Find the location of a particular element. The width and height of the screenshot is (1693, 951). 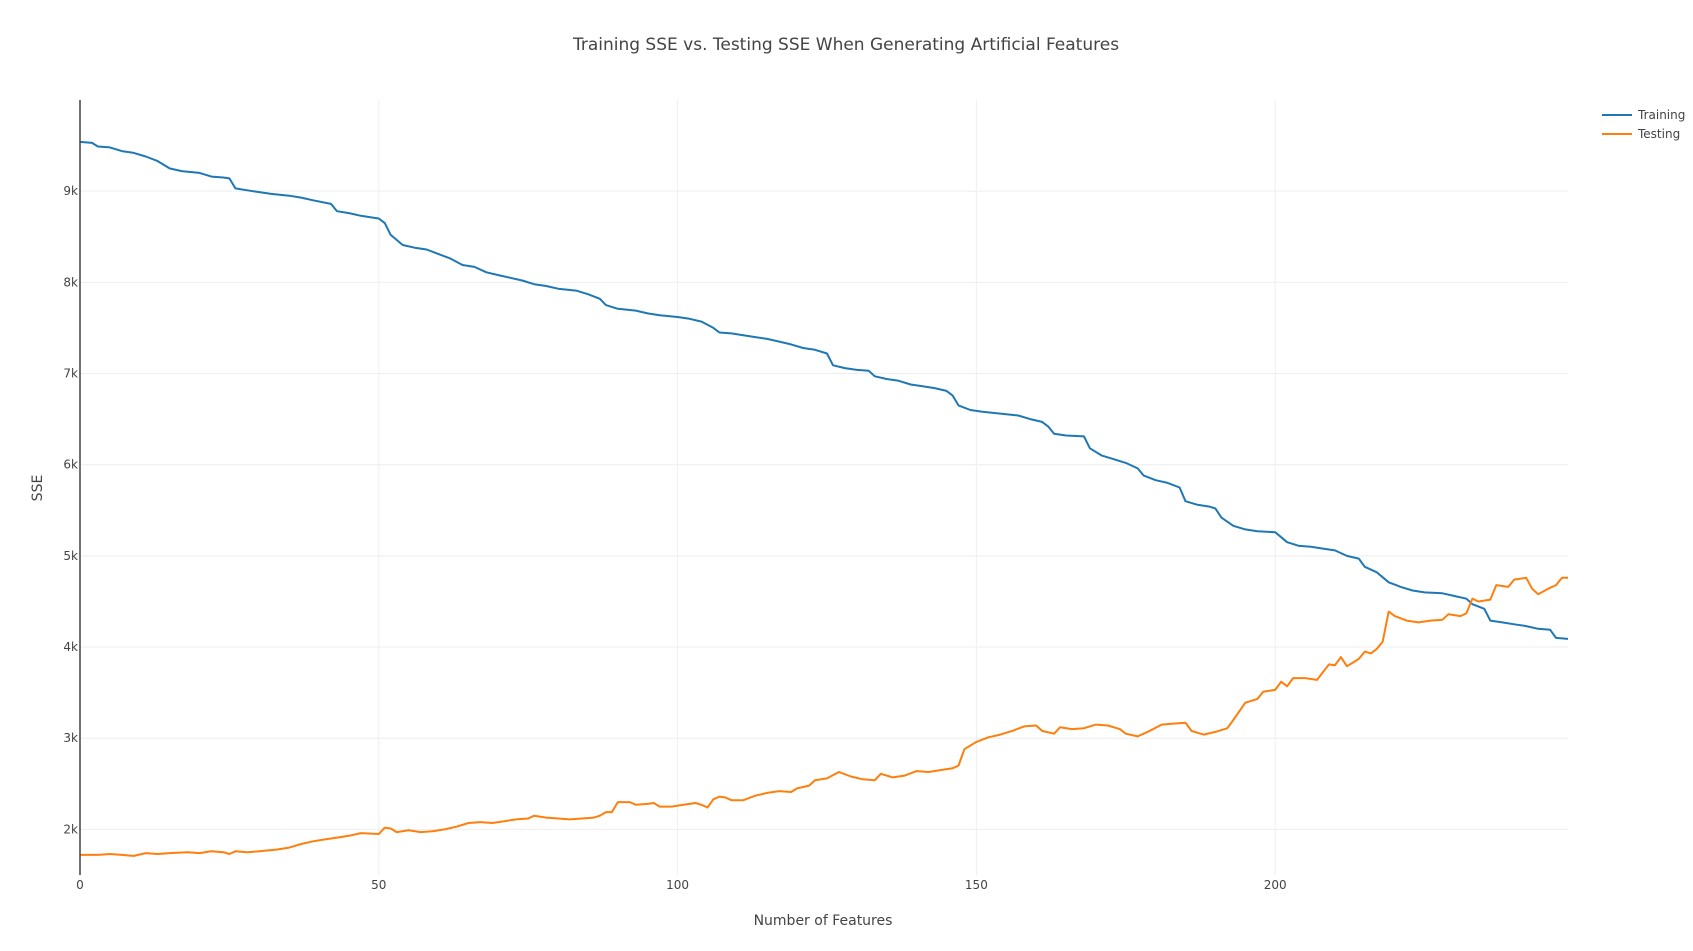

y-tick-label: 3k is located at coordinates (70, 738).